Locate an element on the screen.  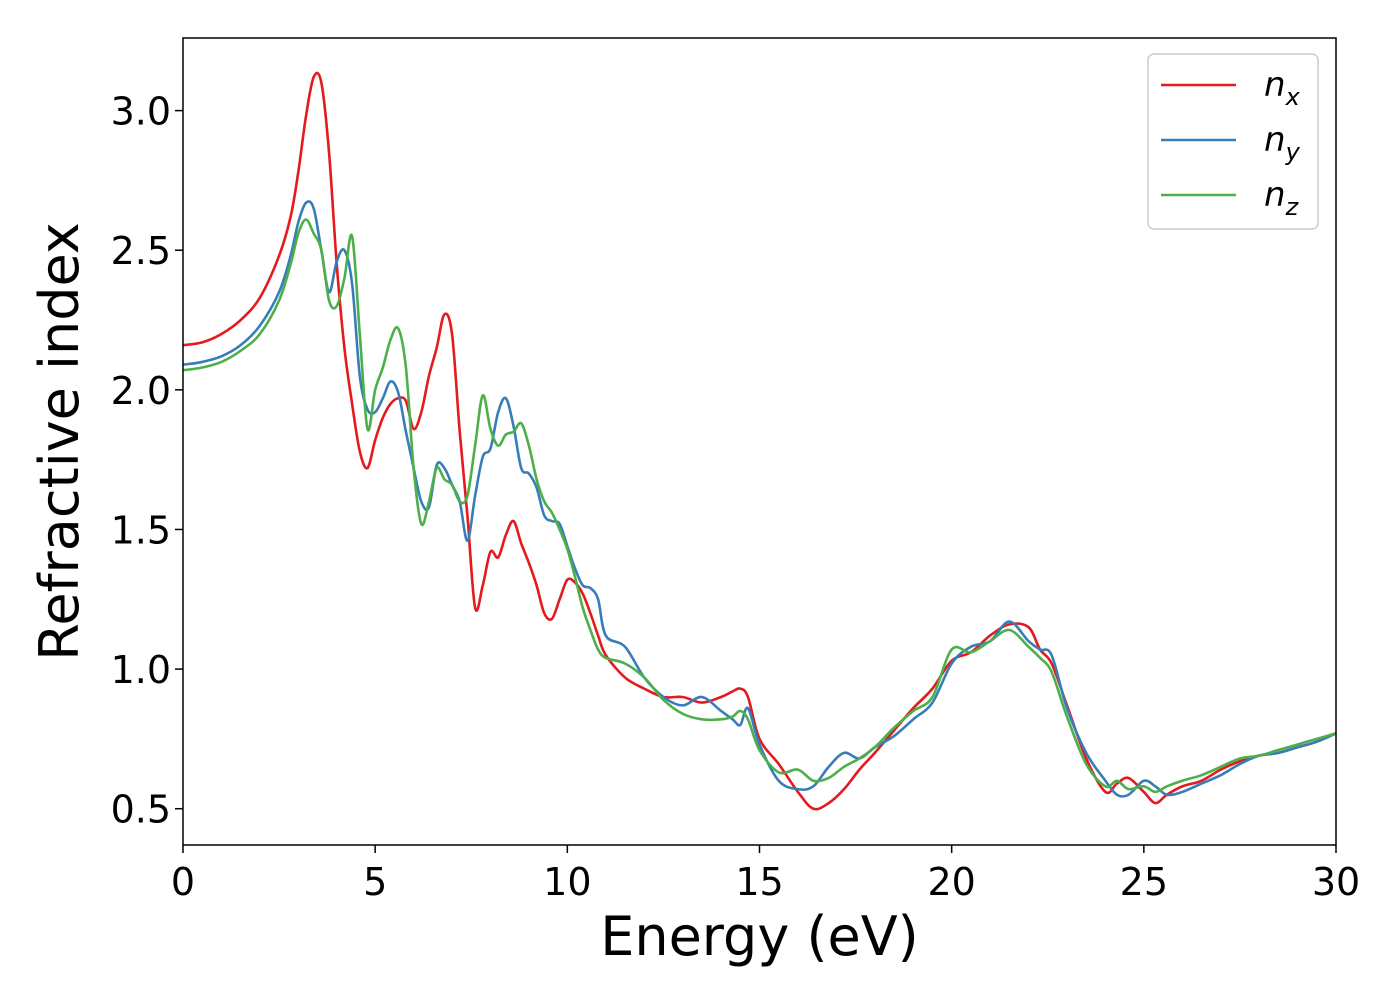
x-tick-label: 10 is located at coordinates (567, 882).